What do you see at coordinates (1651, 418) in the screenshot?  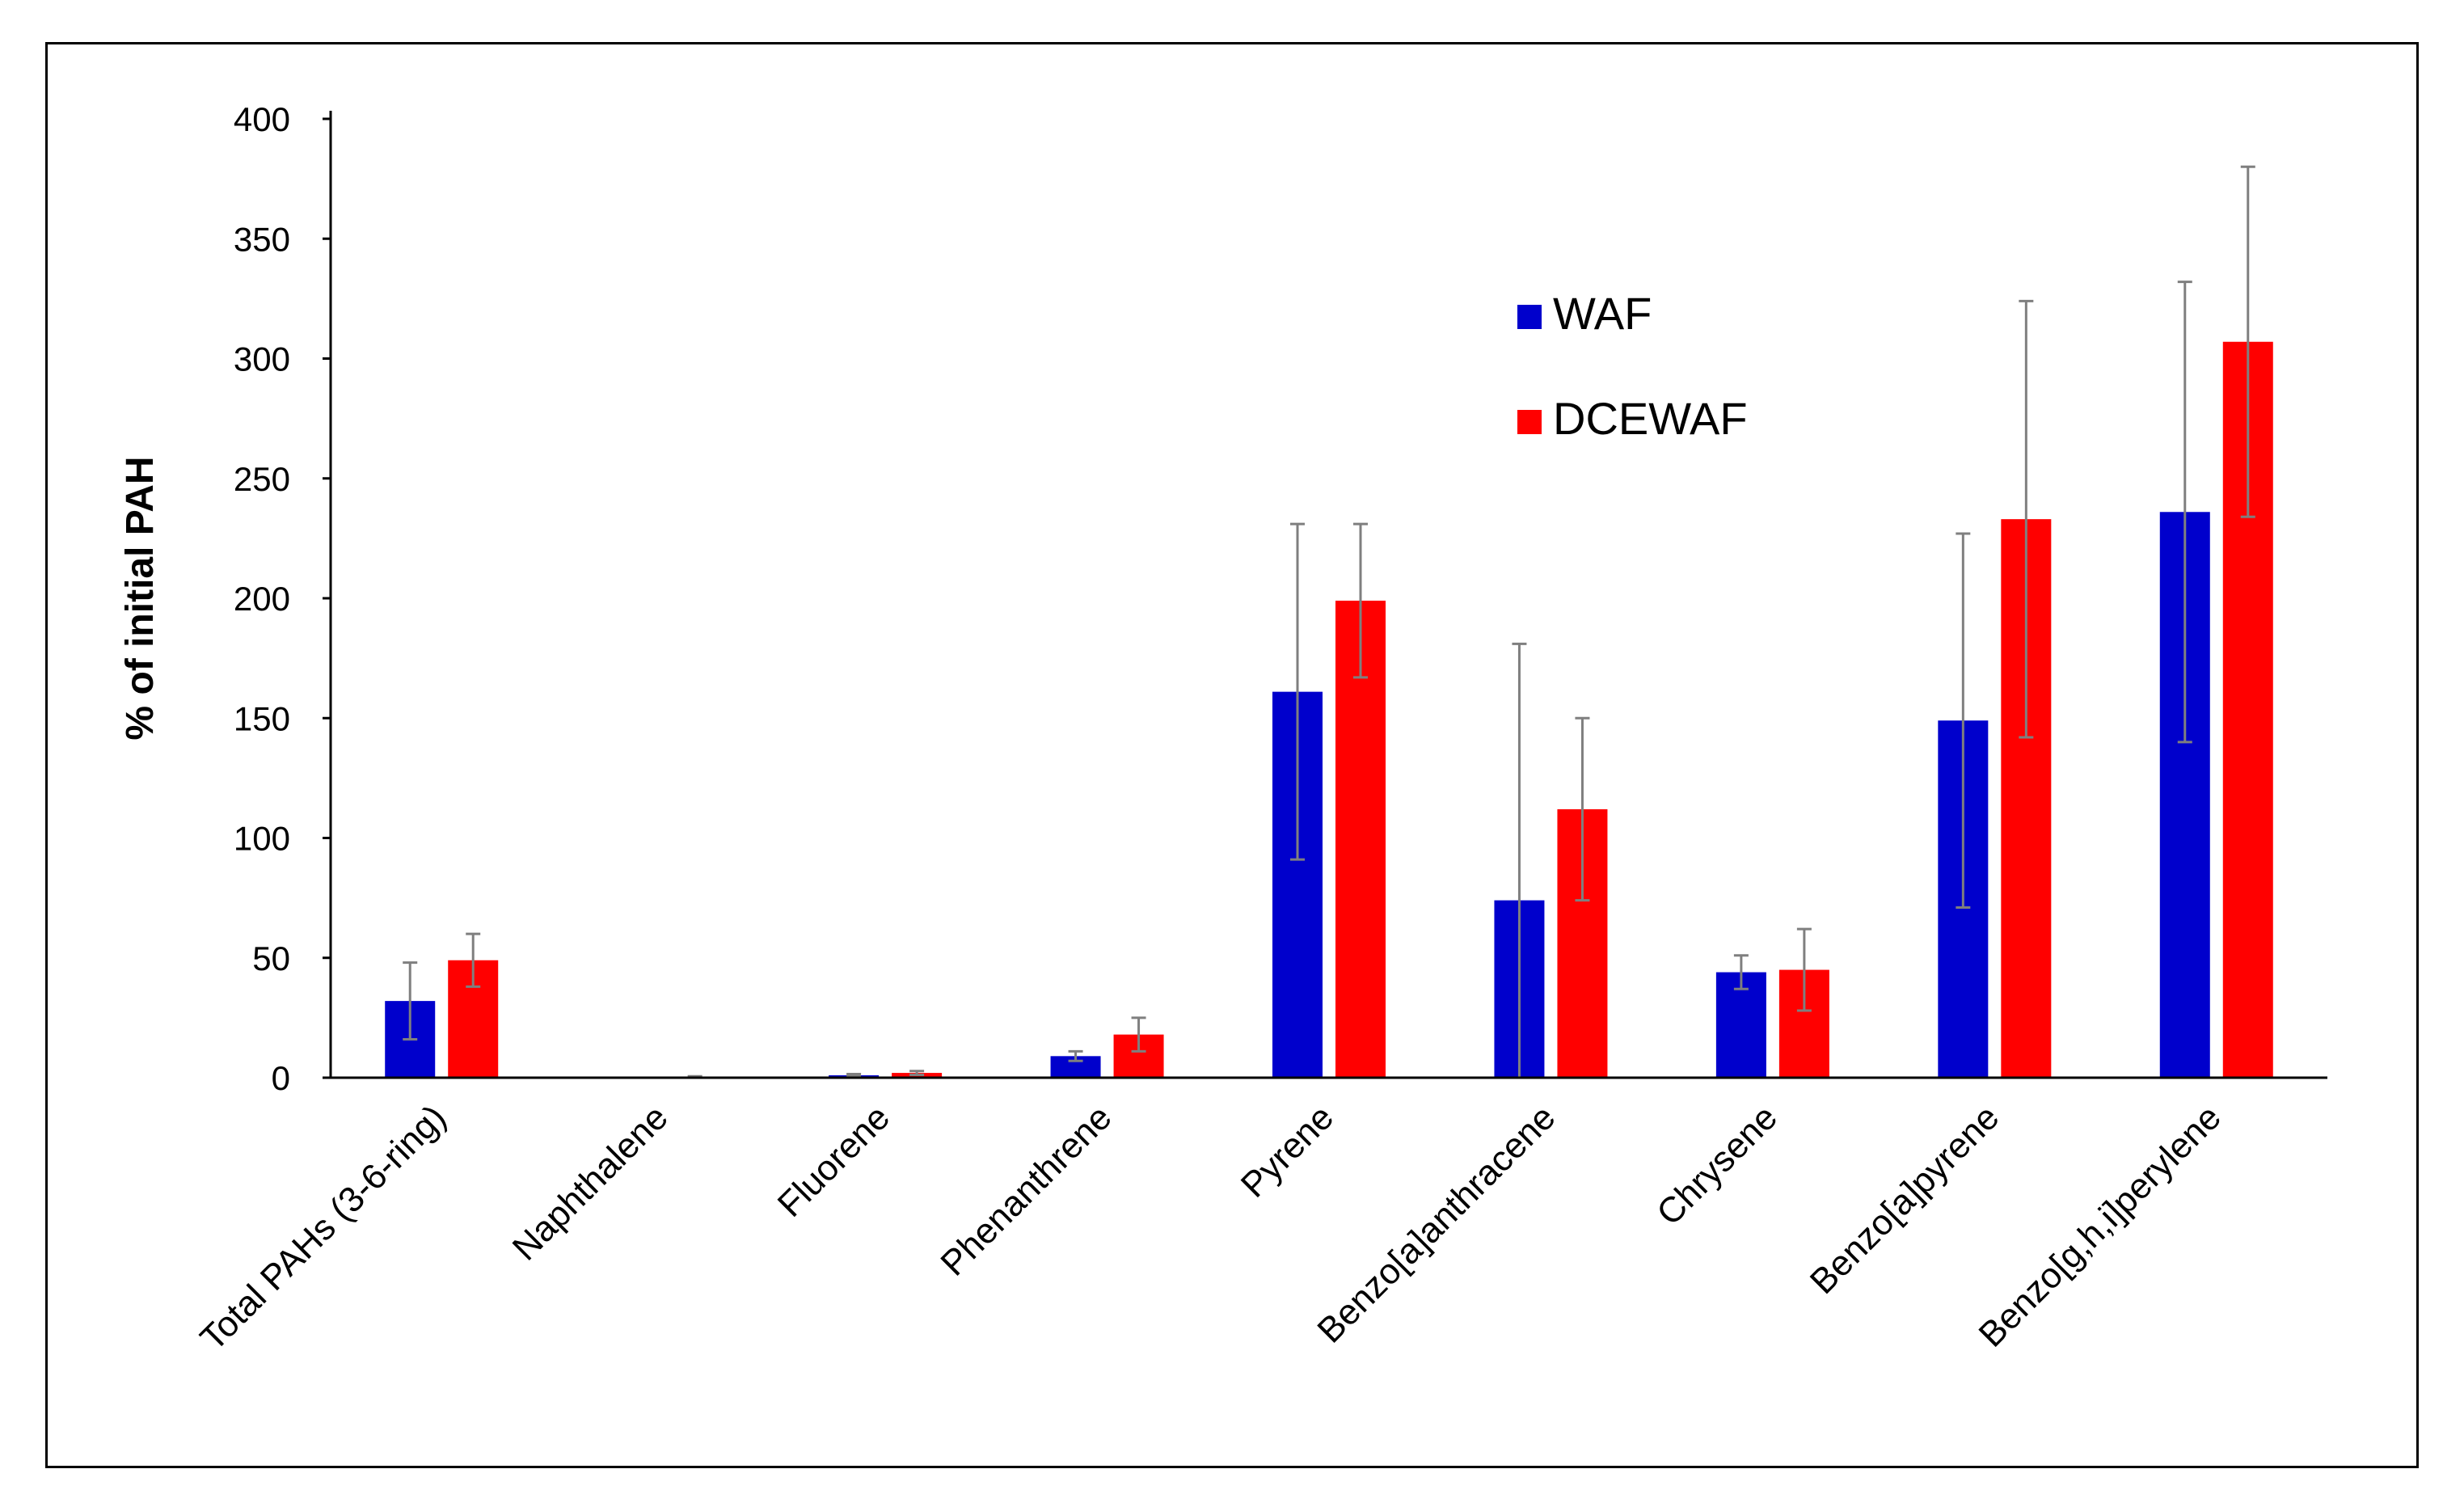 I see `legend-label: DCEWAF` at bounding box center [1651, 418].